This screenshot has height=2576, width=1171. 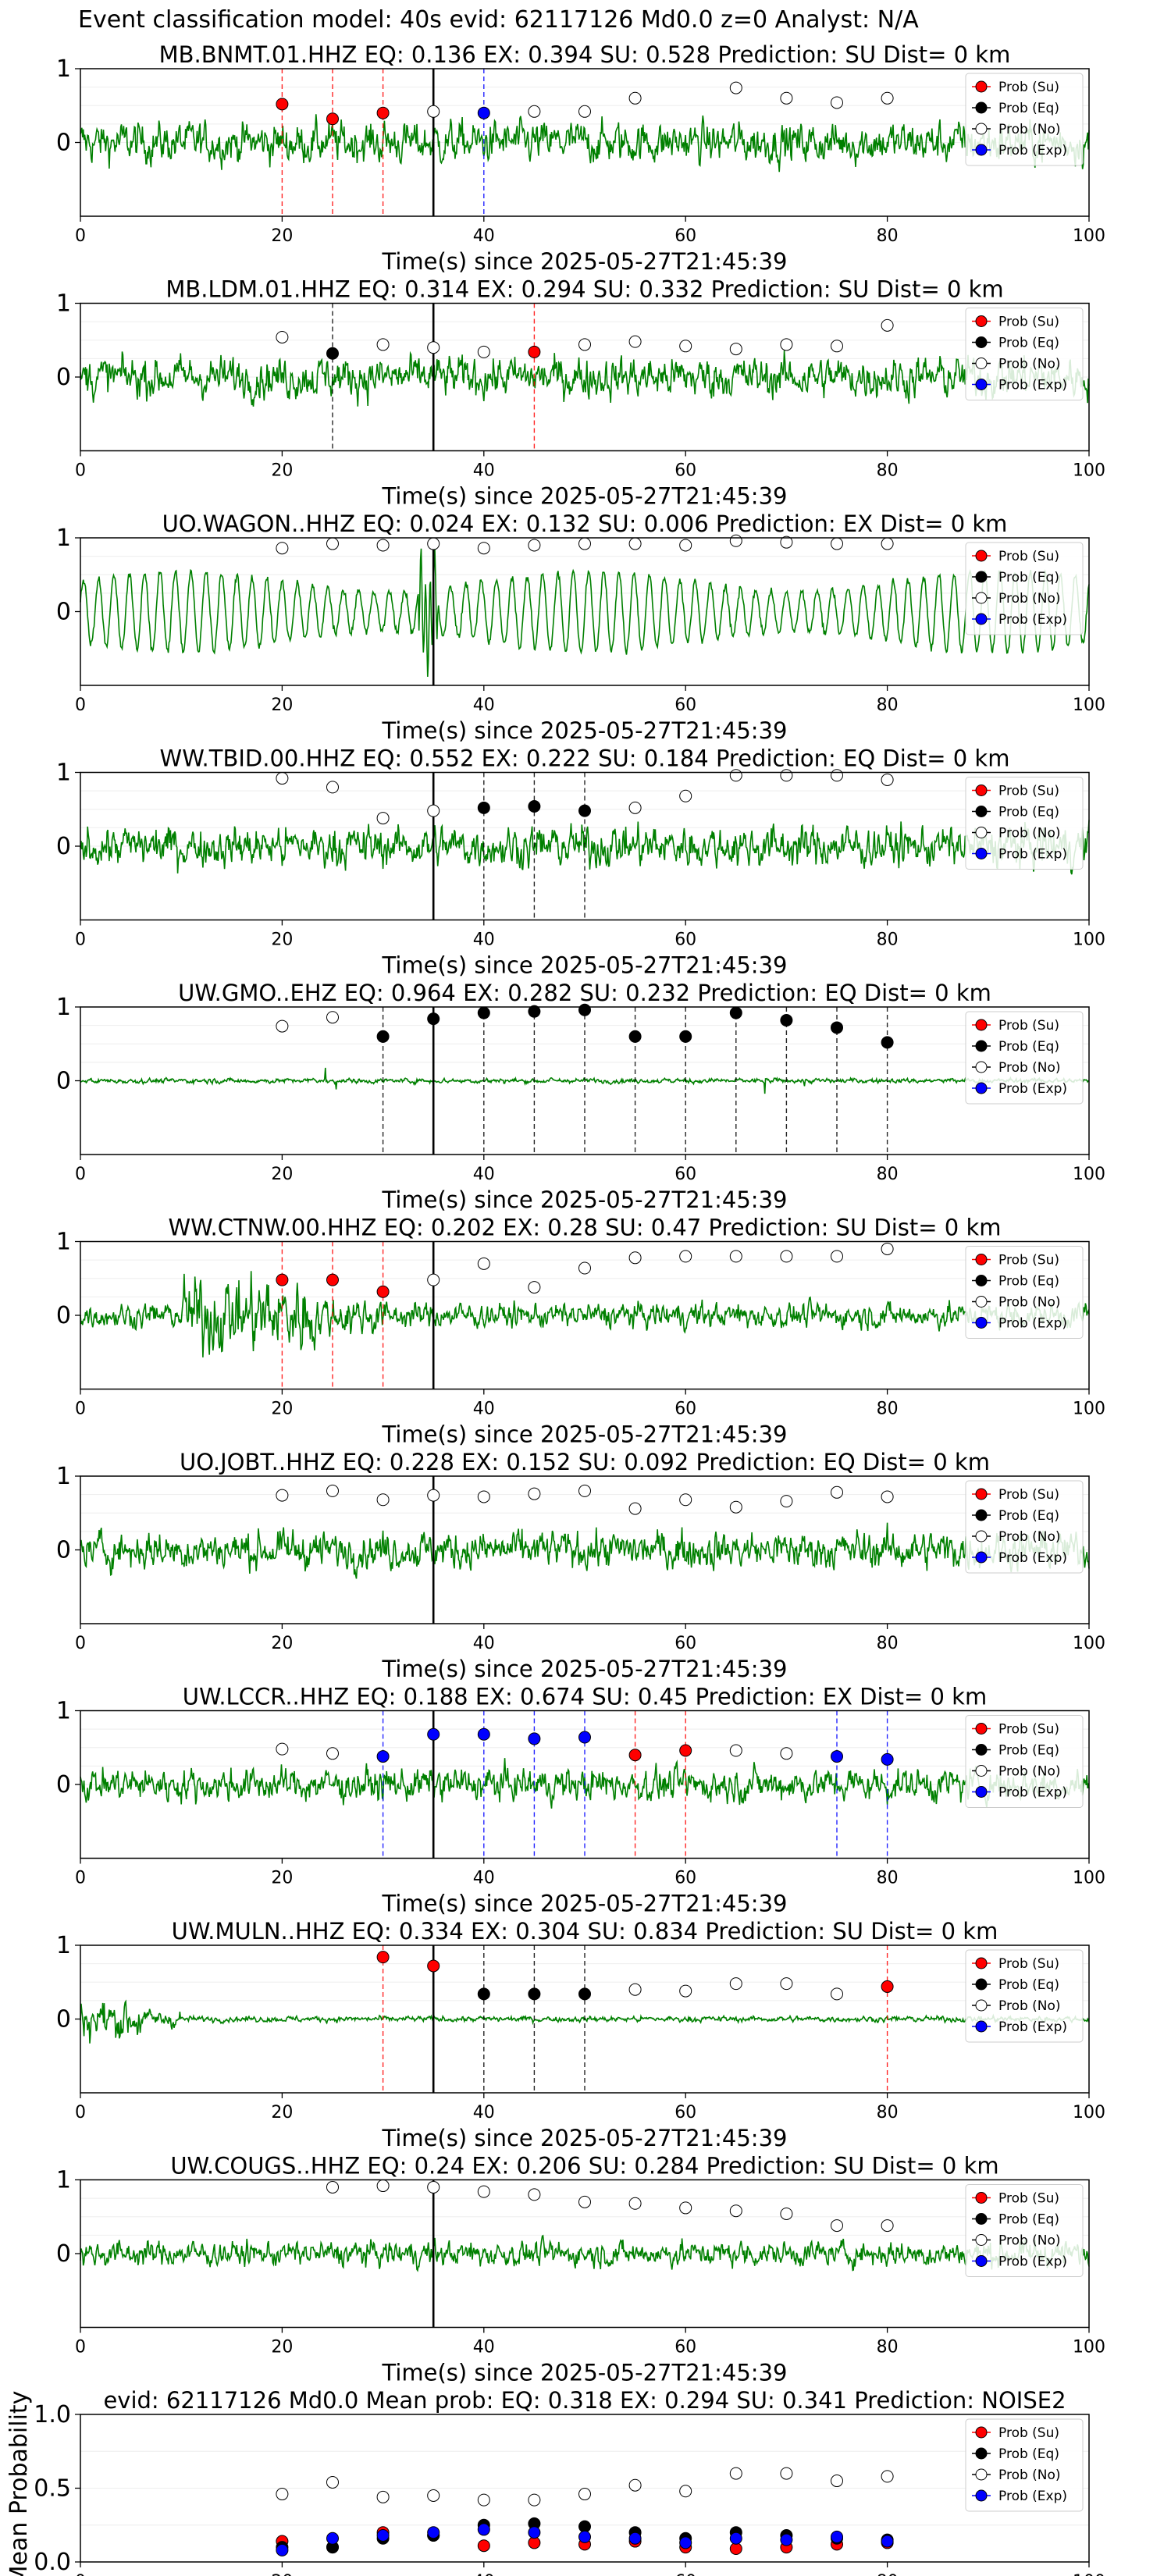 What do you see at coordinates (64, 1945) in the screenshot?
I see `y-tick-label: 1` at bounding box center [64, 1945].